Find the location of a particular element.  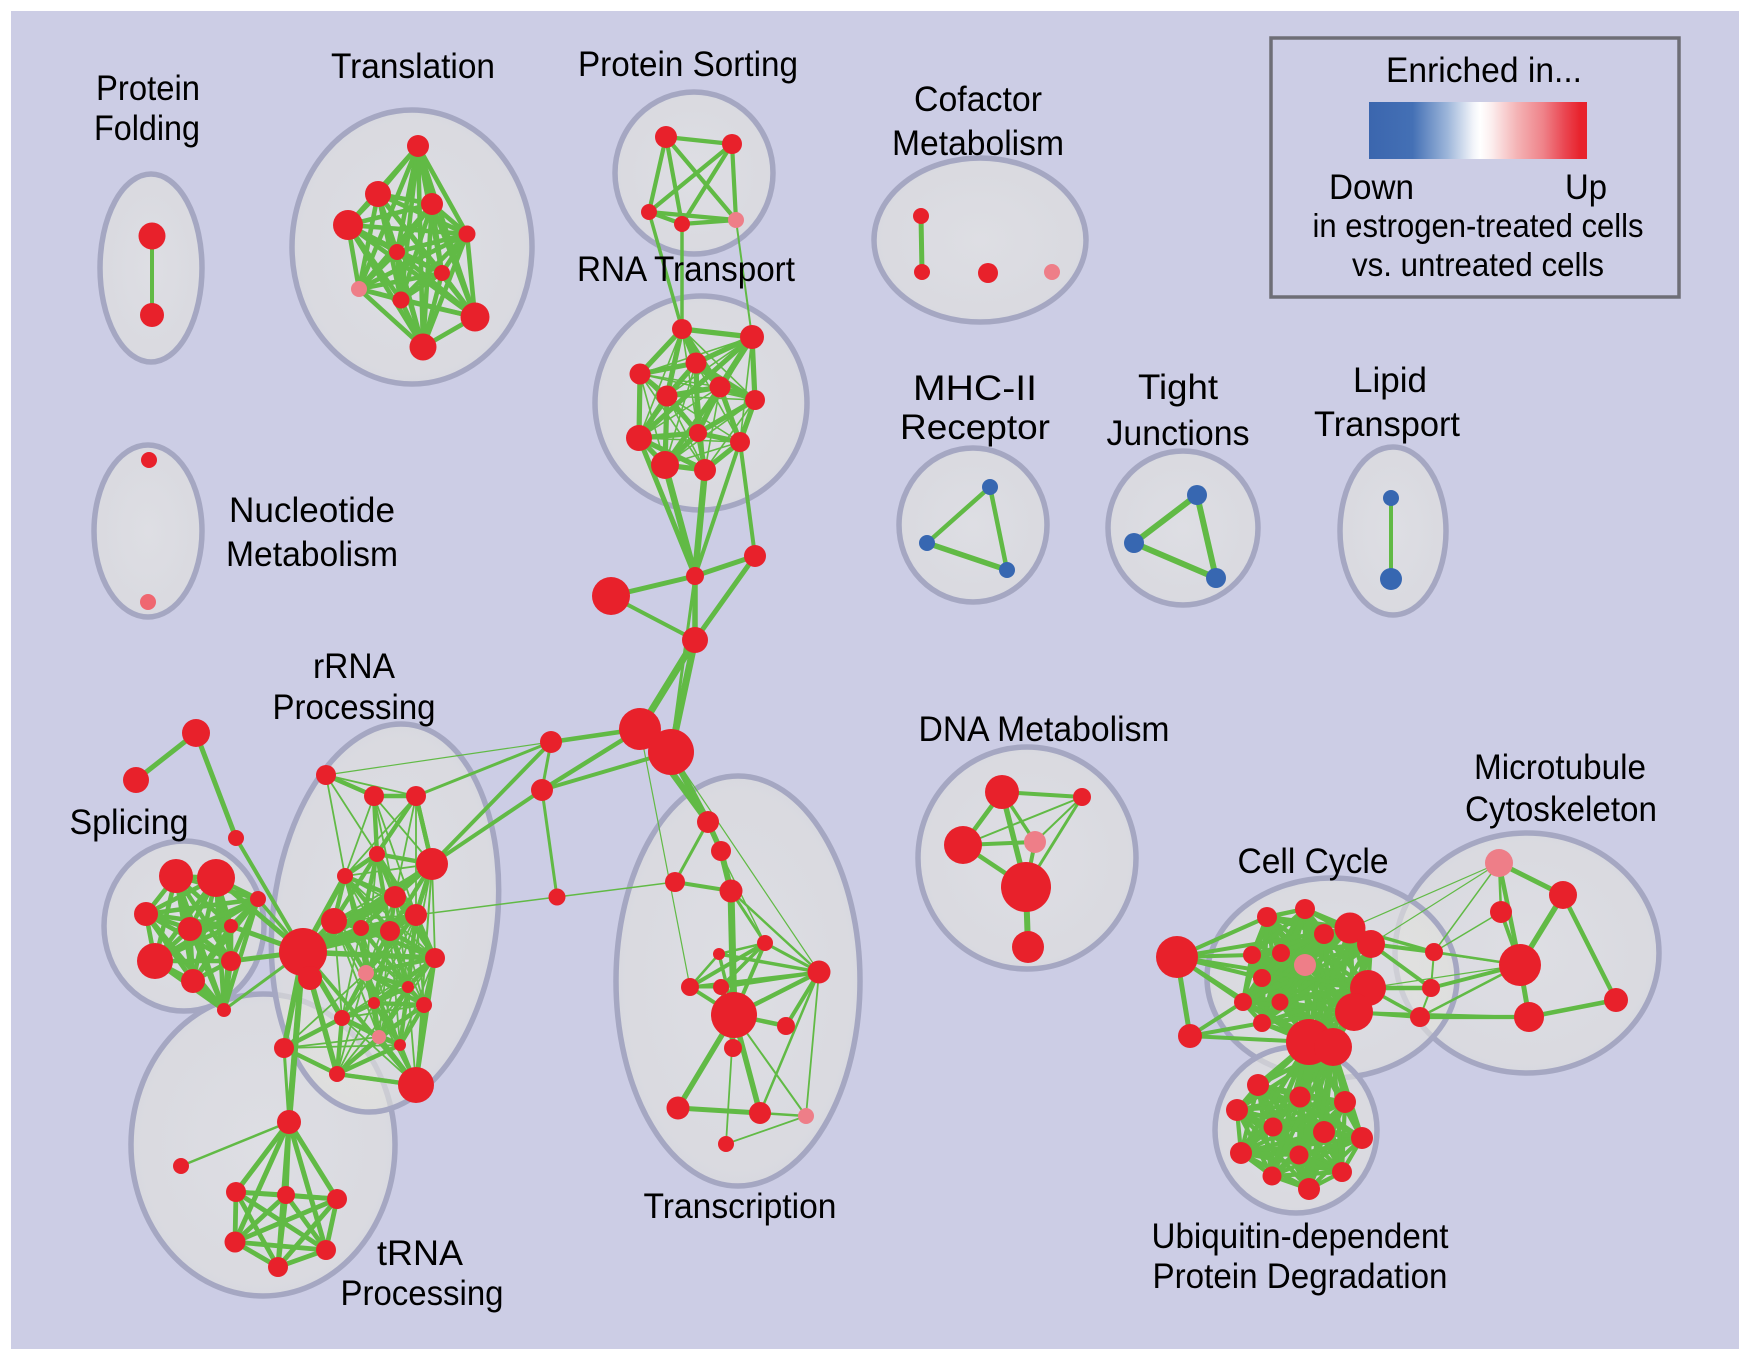

svg-text: MHC-II is located at coordinates (975, 388).